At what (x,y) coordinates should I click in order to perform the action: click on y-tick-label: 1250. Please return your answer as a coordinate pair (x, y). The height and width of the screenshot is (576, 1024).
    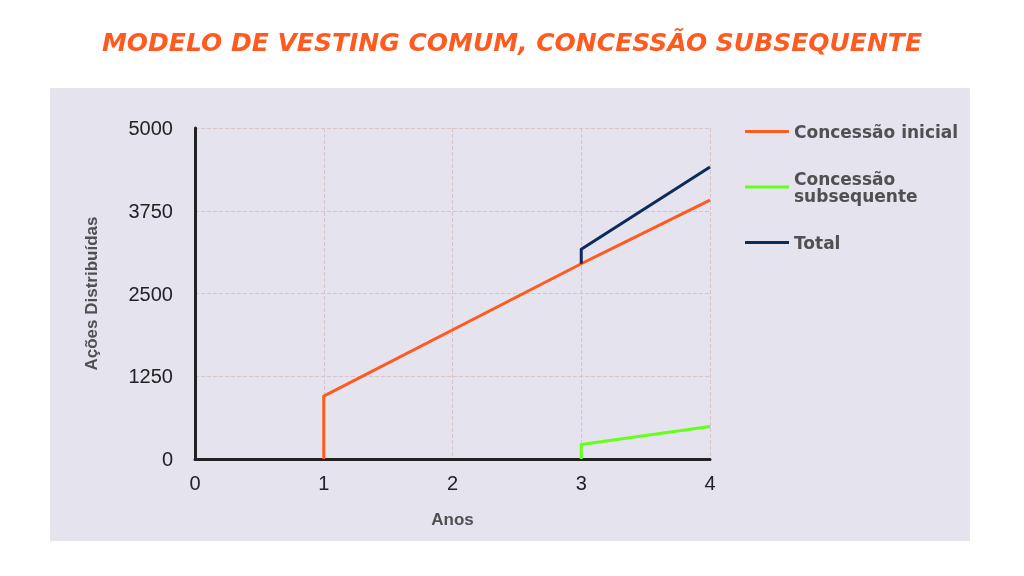
    Looking at the image, I should click on (150, 376).